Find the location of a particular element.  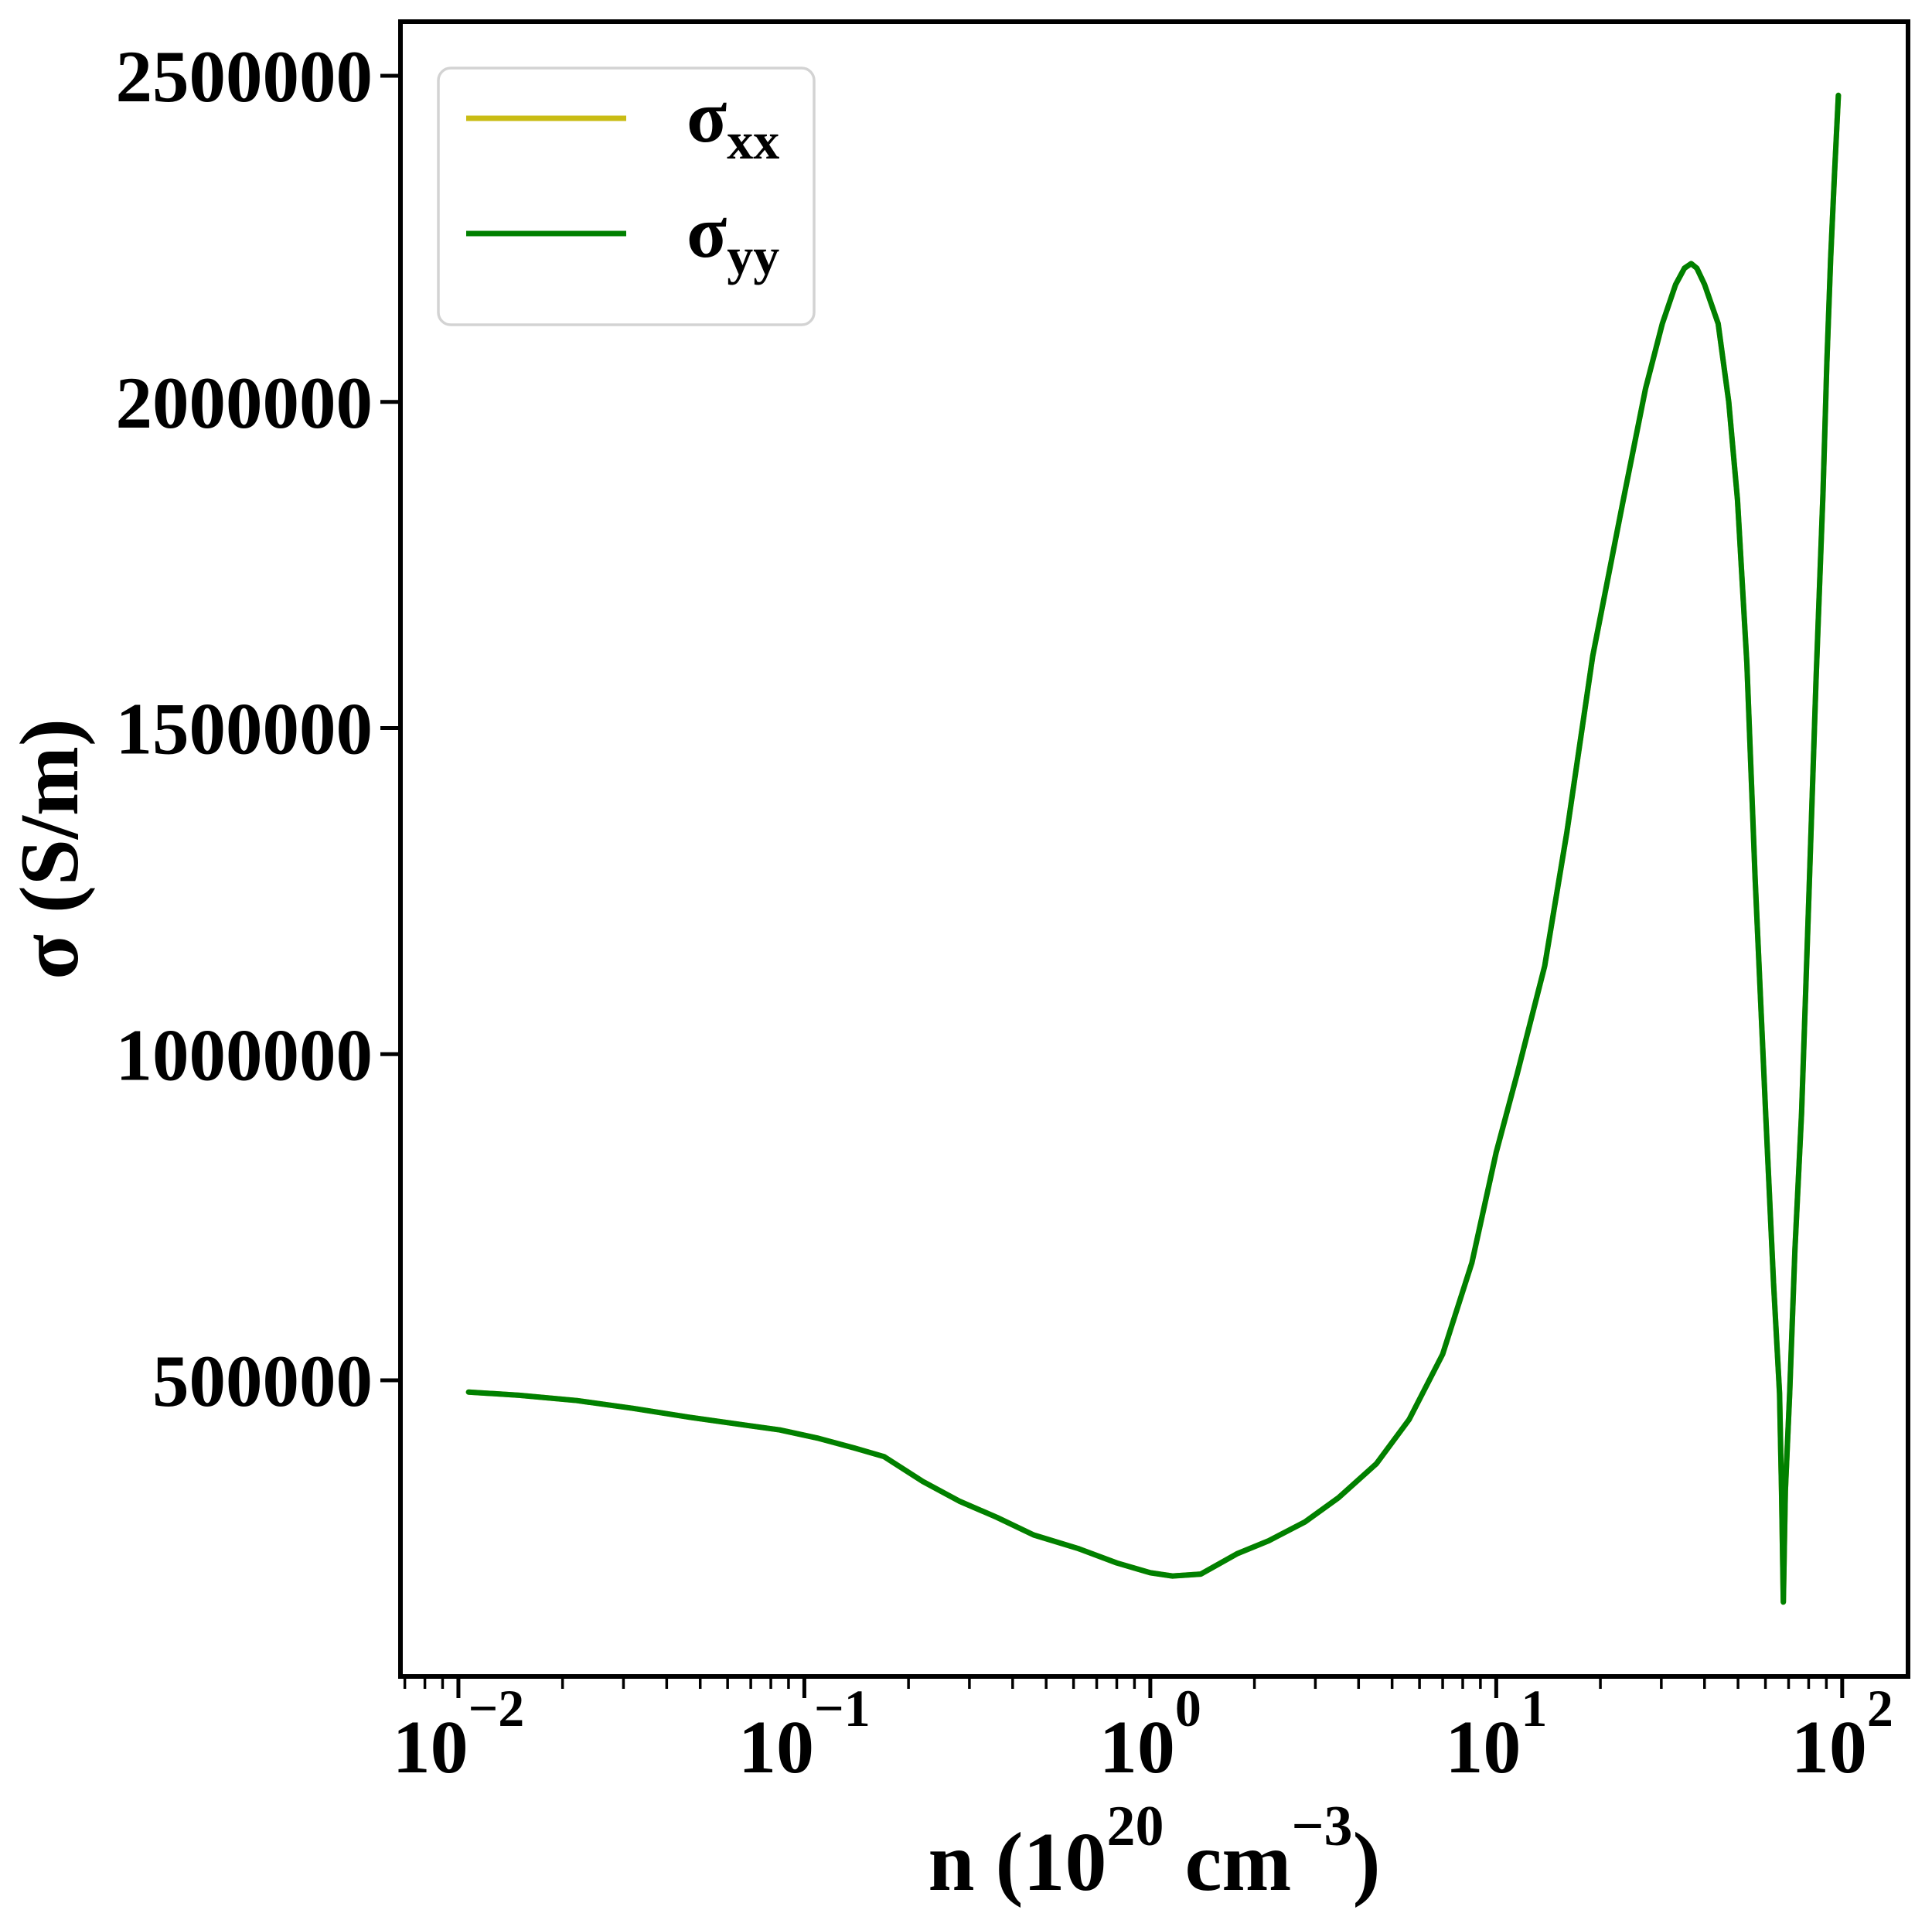

x-tick-label: 10² is located at coordinates (1842, 1734).